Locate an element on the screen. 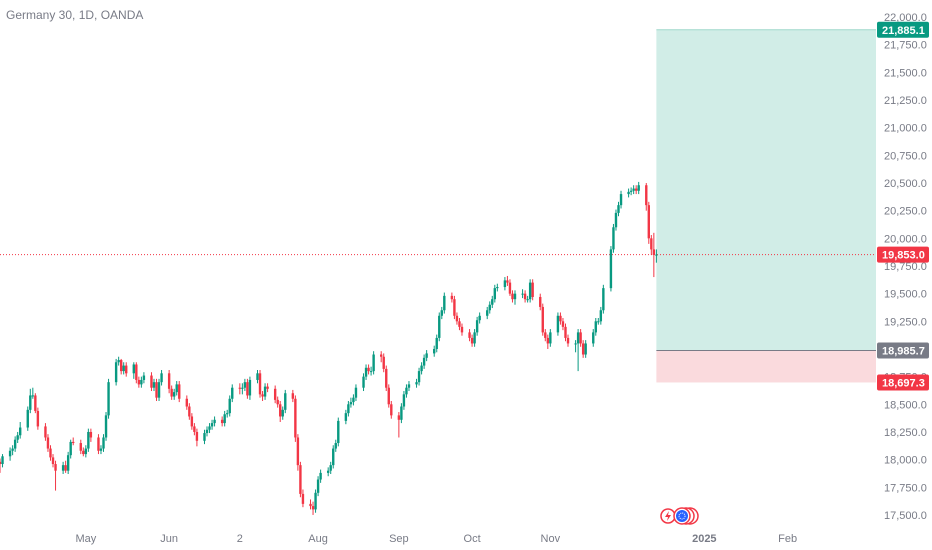 The width and height of the screenshot is (932, 550). y-tick-label: 21,250.0 is located at coordinates (905, 101).